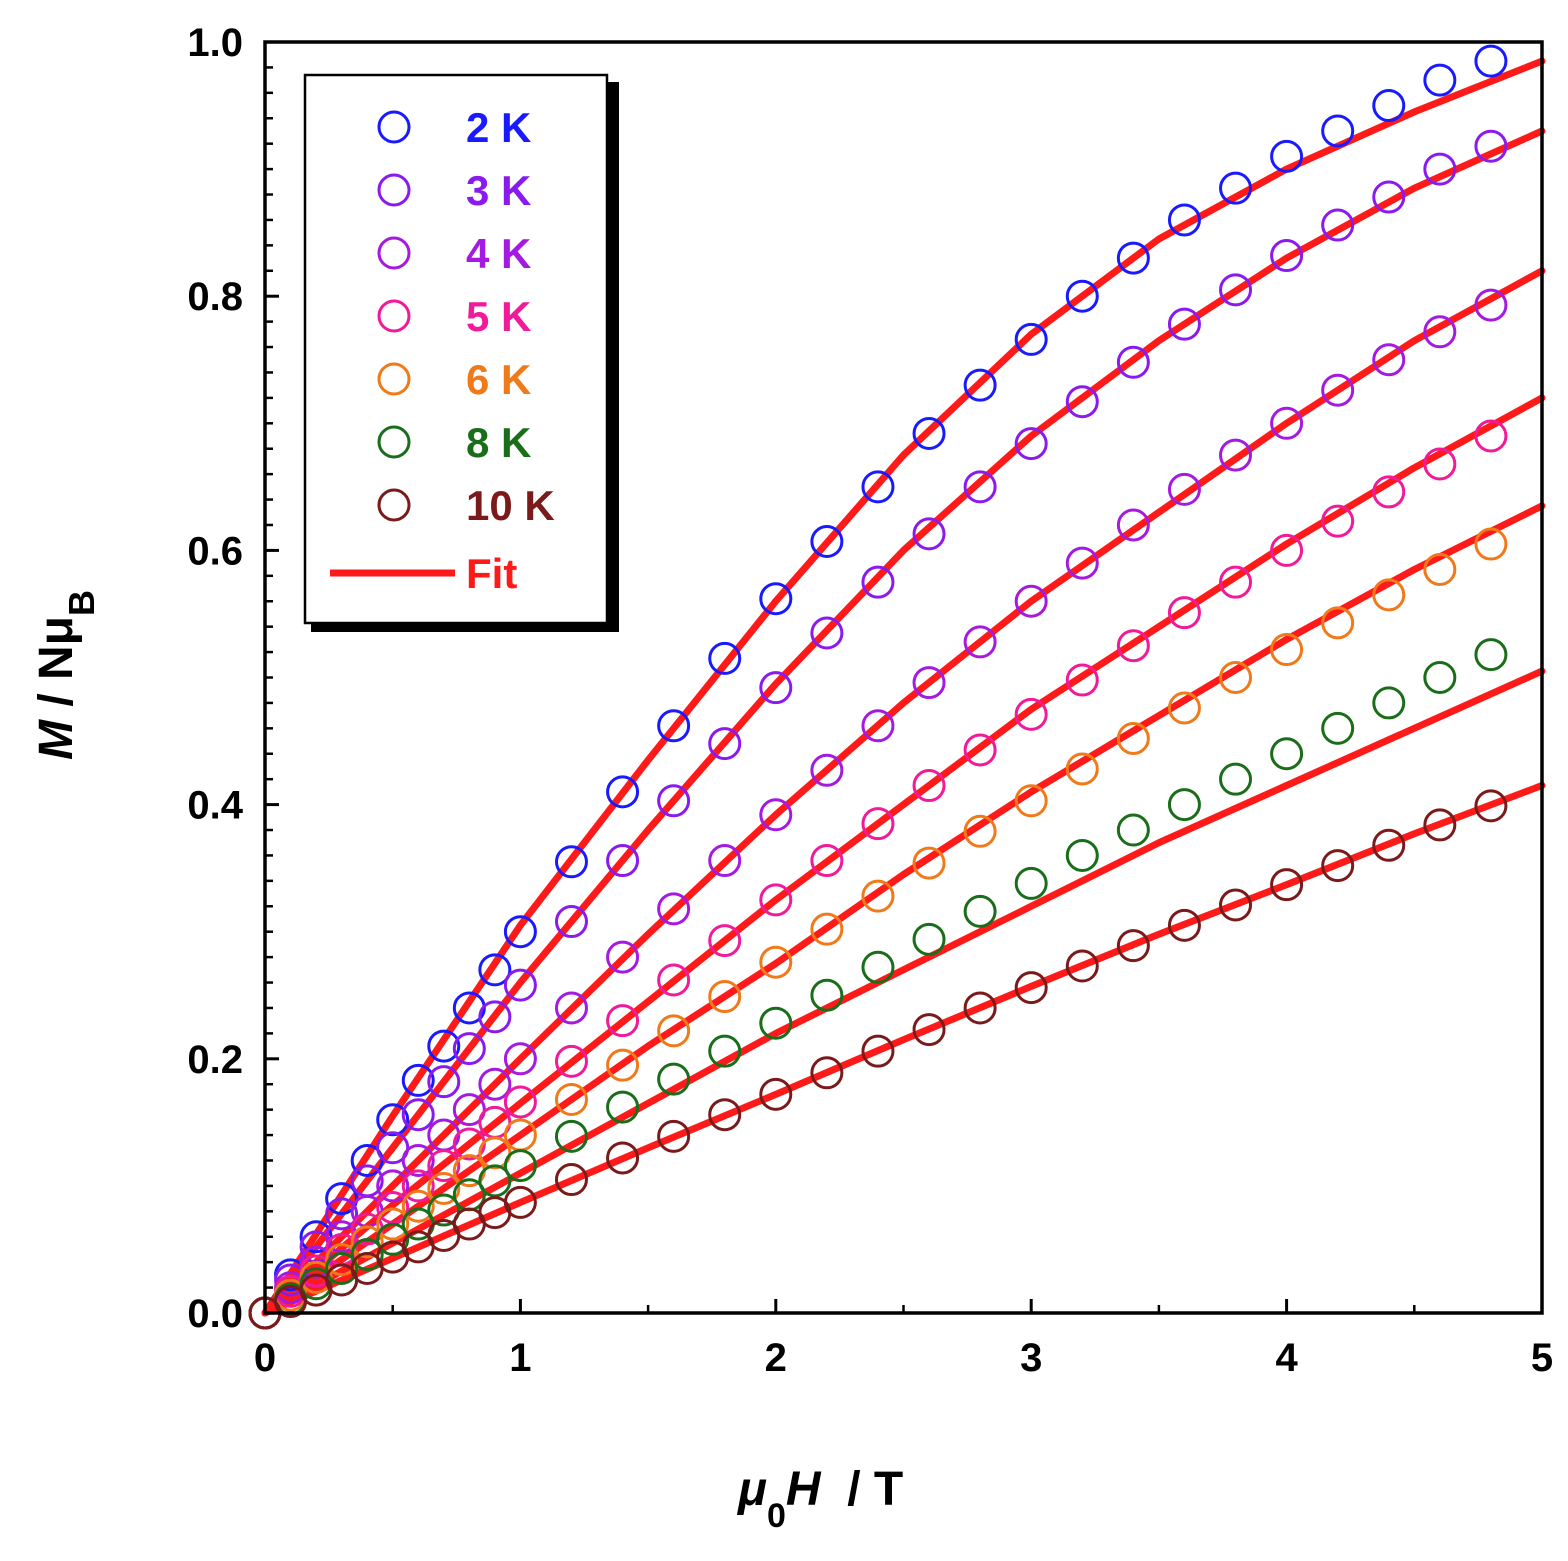 The width and height of the screenshot is (1568, 1561). What do you see at coordinates (498, 127) in the screenshot?
I see `legend-label: 2 K` at bounding box center [498, 127].